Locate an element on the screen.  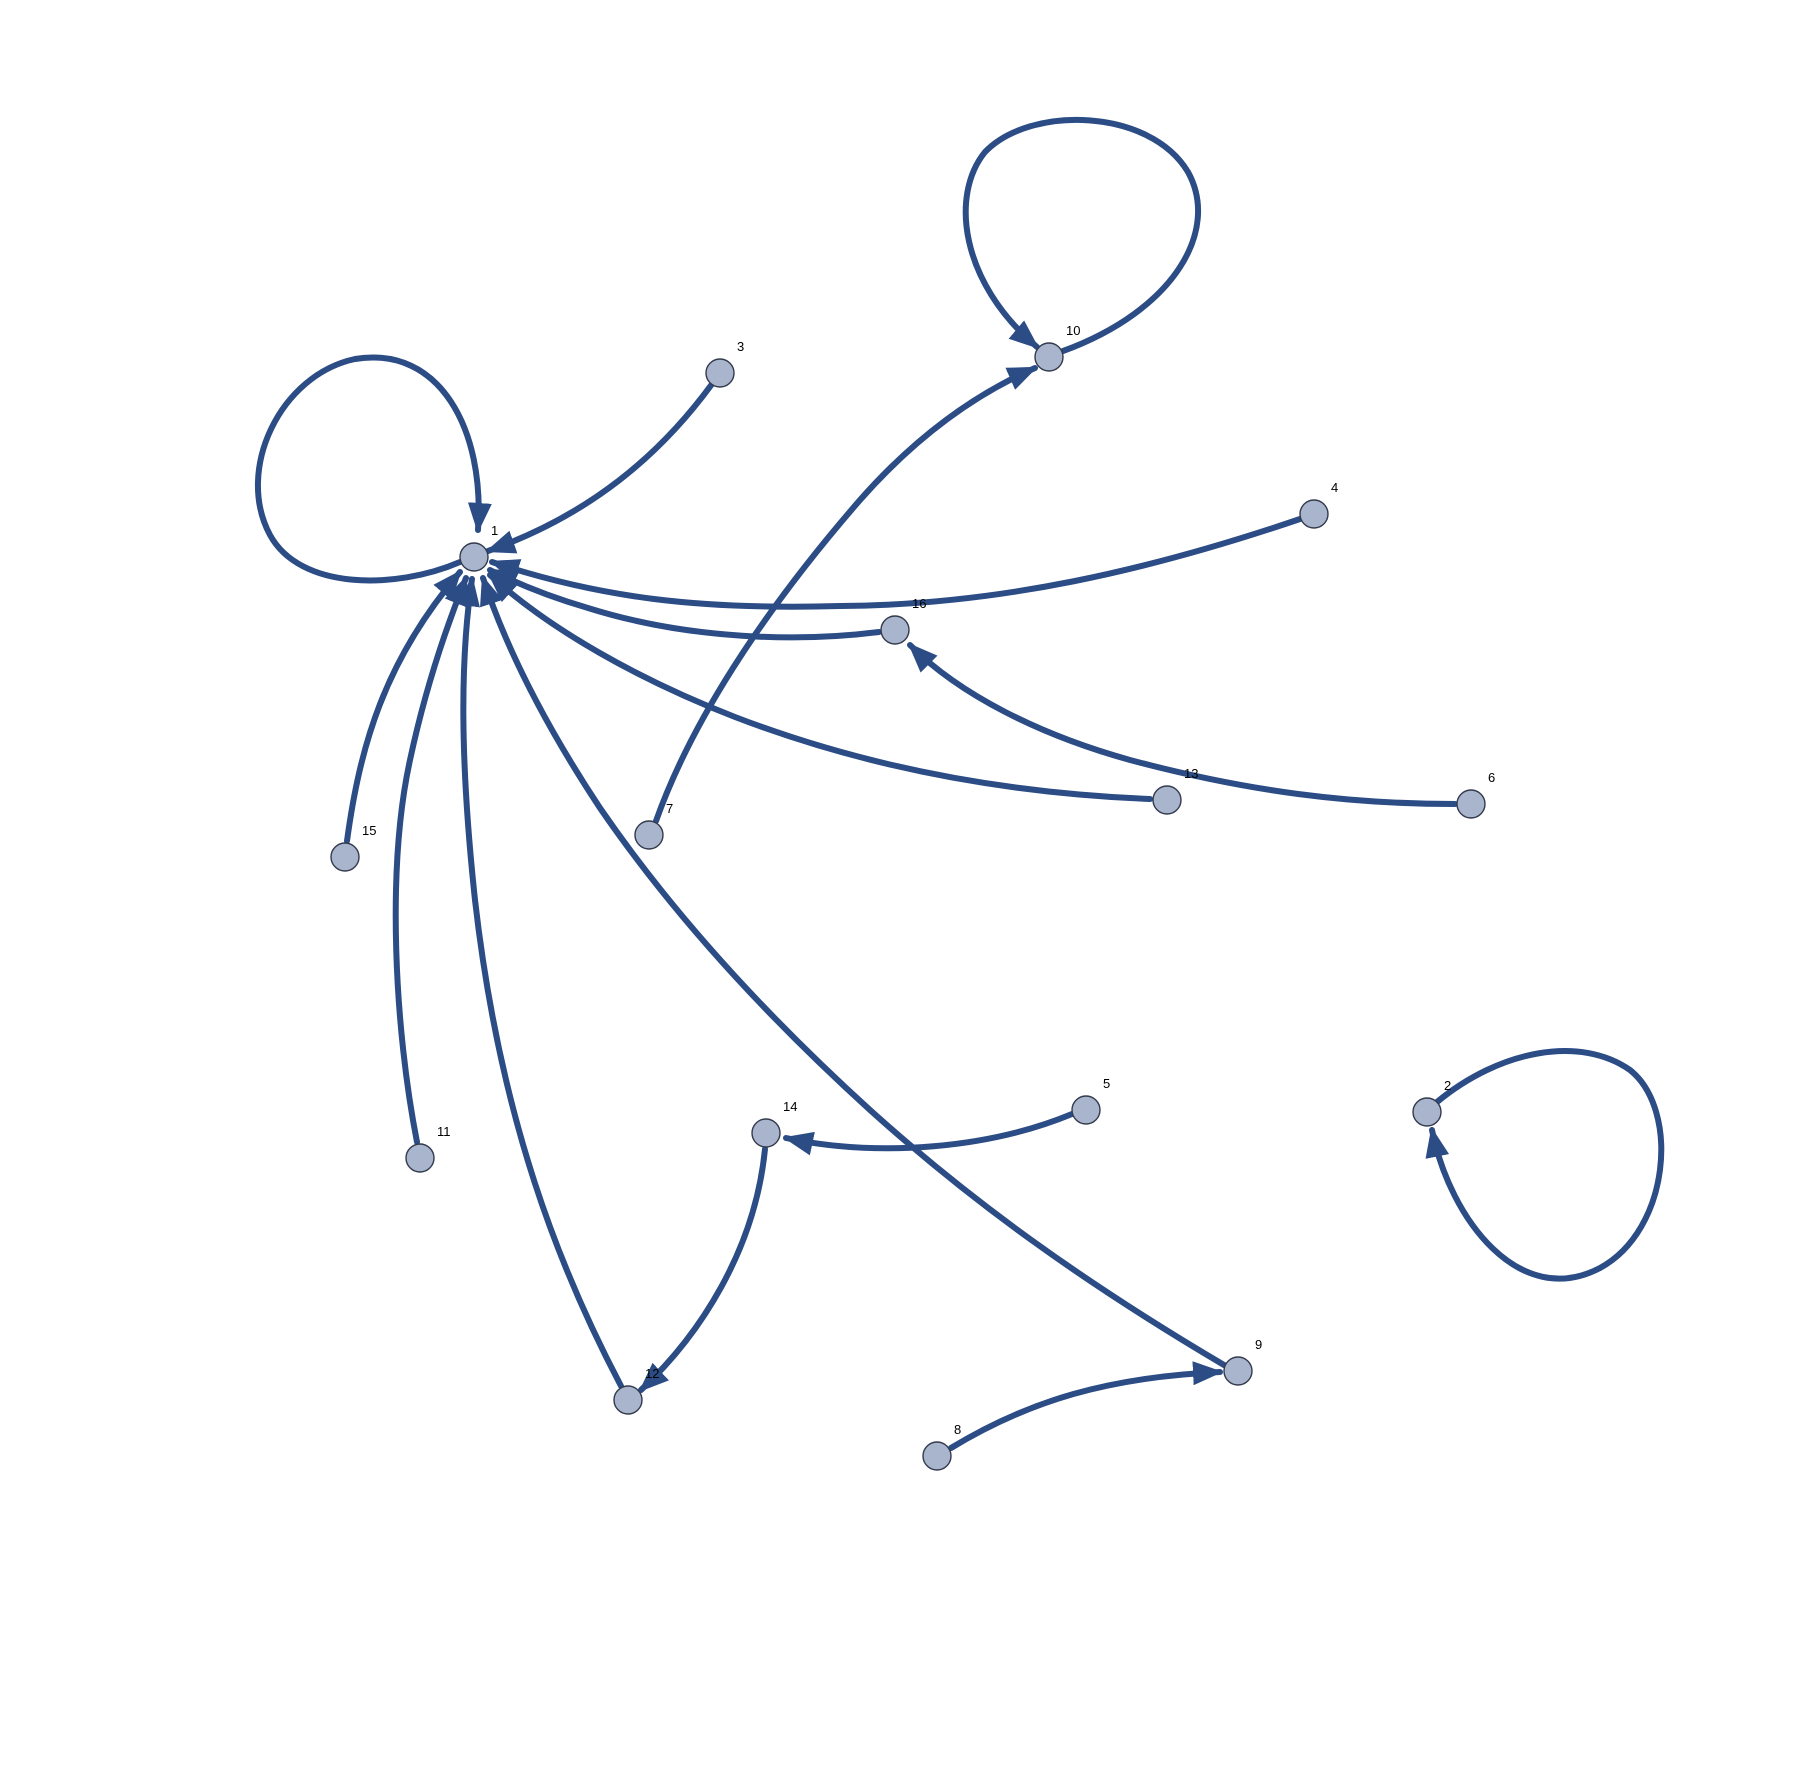
node-label: 16 is located at coordinates (919, 603).